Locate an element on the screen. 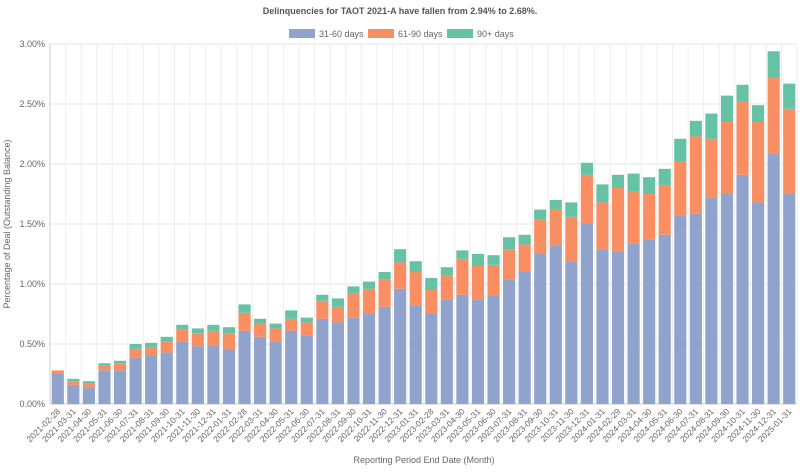 Image resolution: width=800 pixels, height=472 pixels. legend-item: 61-90 days is located at coordinates (405, 34).